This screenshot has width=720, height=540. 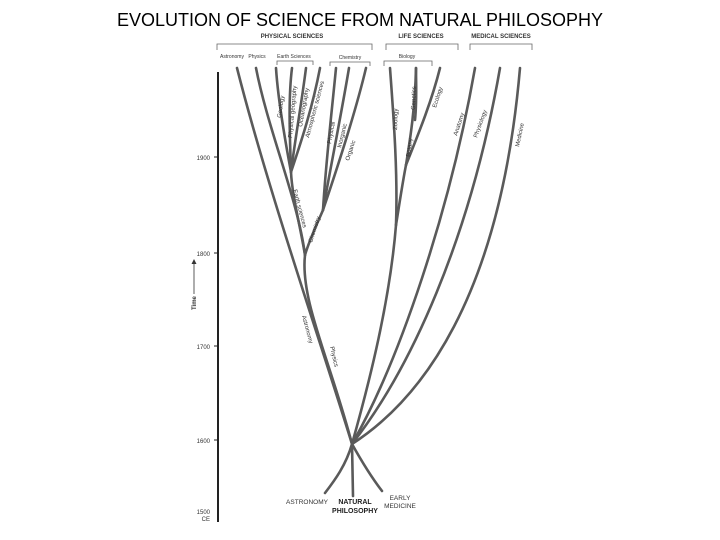 What do you see at coordinates (298, 213) in the screenshot?
I see `branch-earth-sciences` at bounding box center [298, 213].